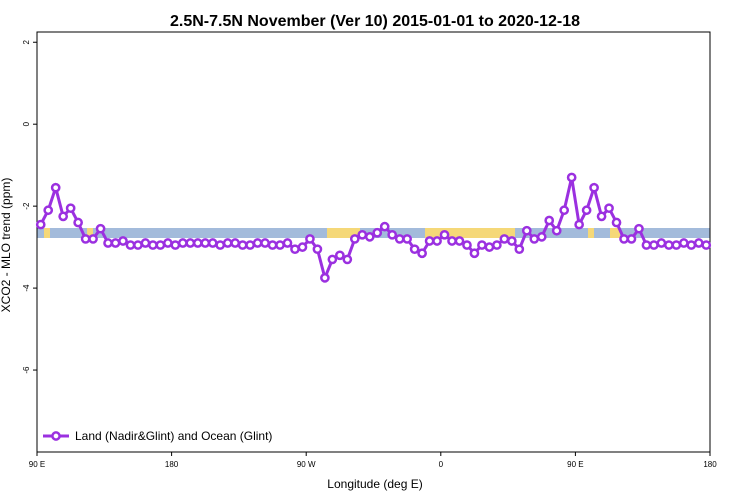 This screenshot has height=500, width=750. I want to click on y-axis-label: XCO2 - MLO trend (ppm), so click(6, 245).